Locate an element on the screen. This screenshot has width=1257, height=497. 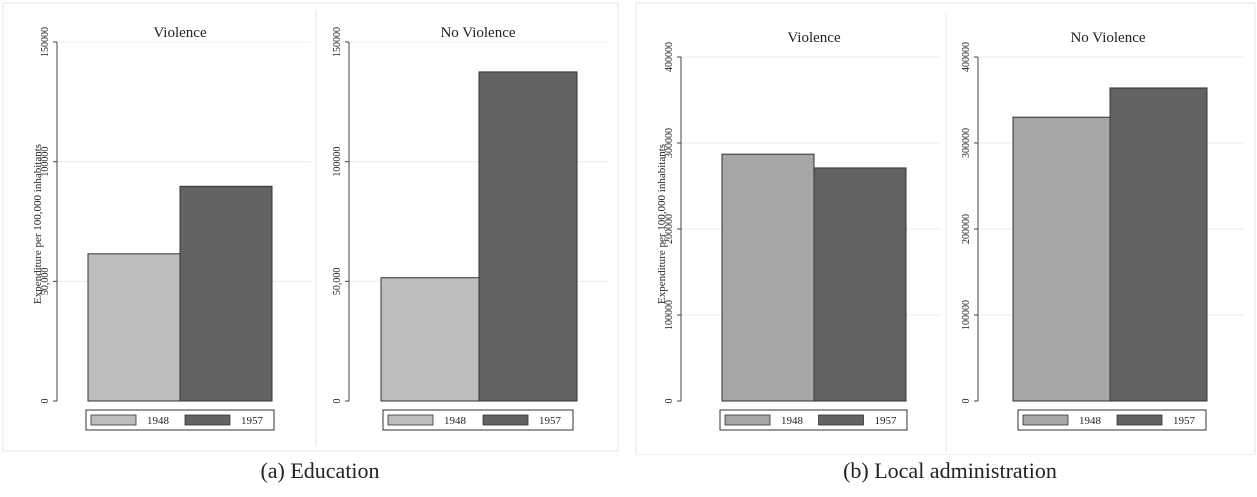
bar-edu-no-violence-1948 is located at coordinates (430, 339).